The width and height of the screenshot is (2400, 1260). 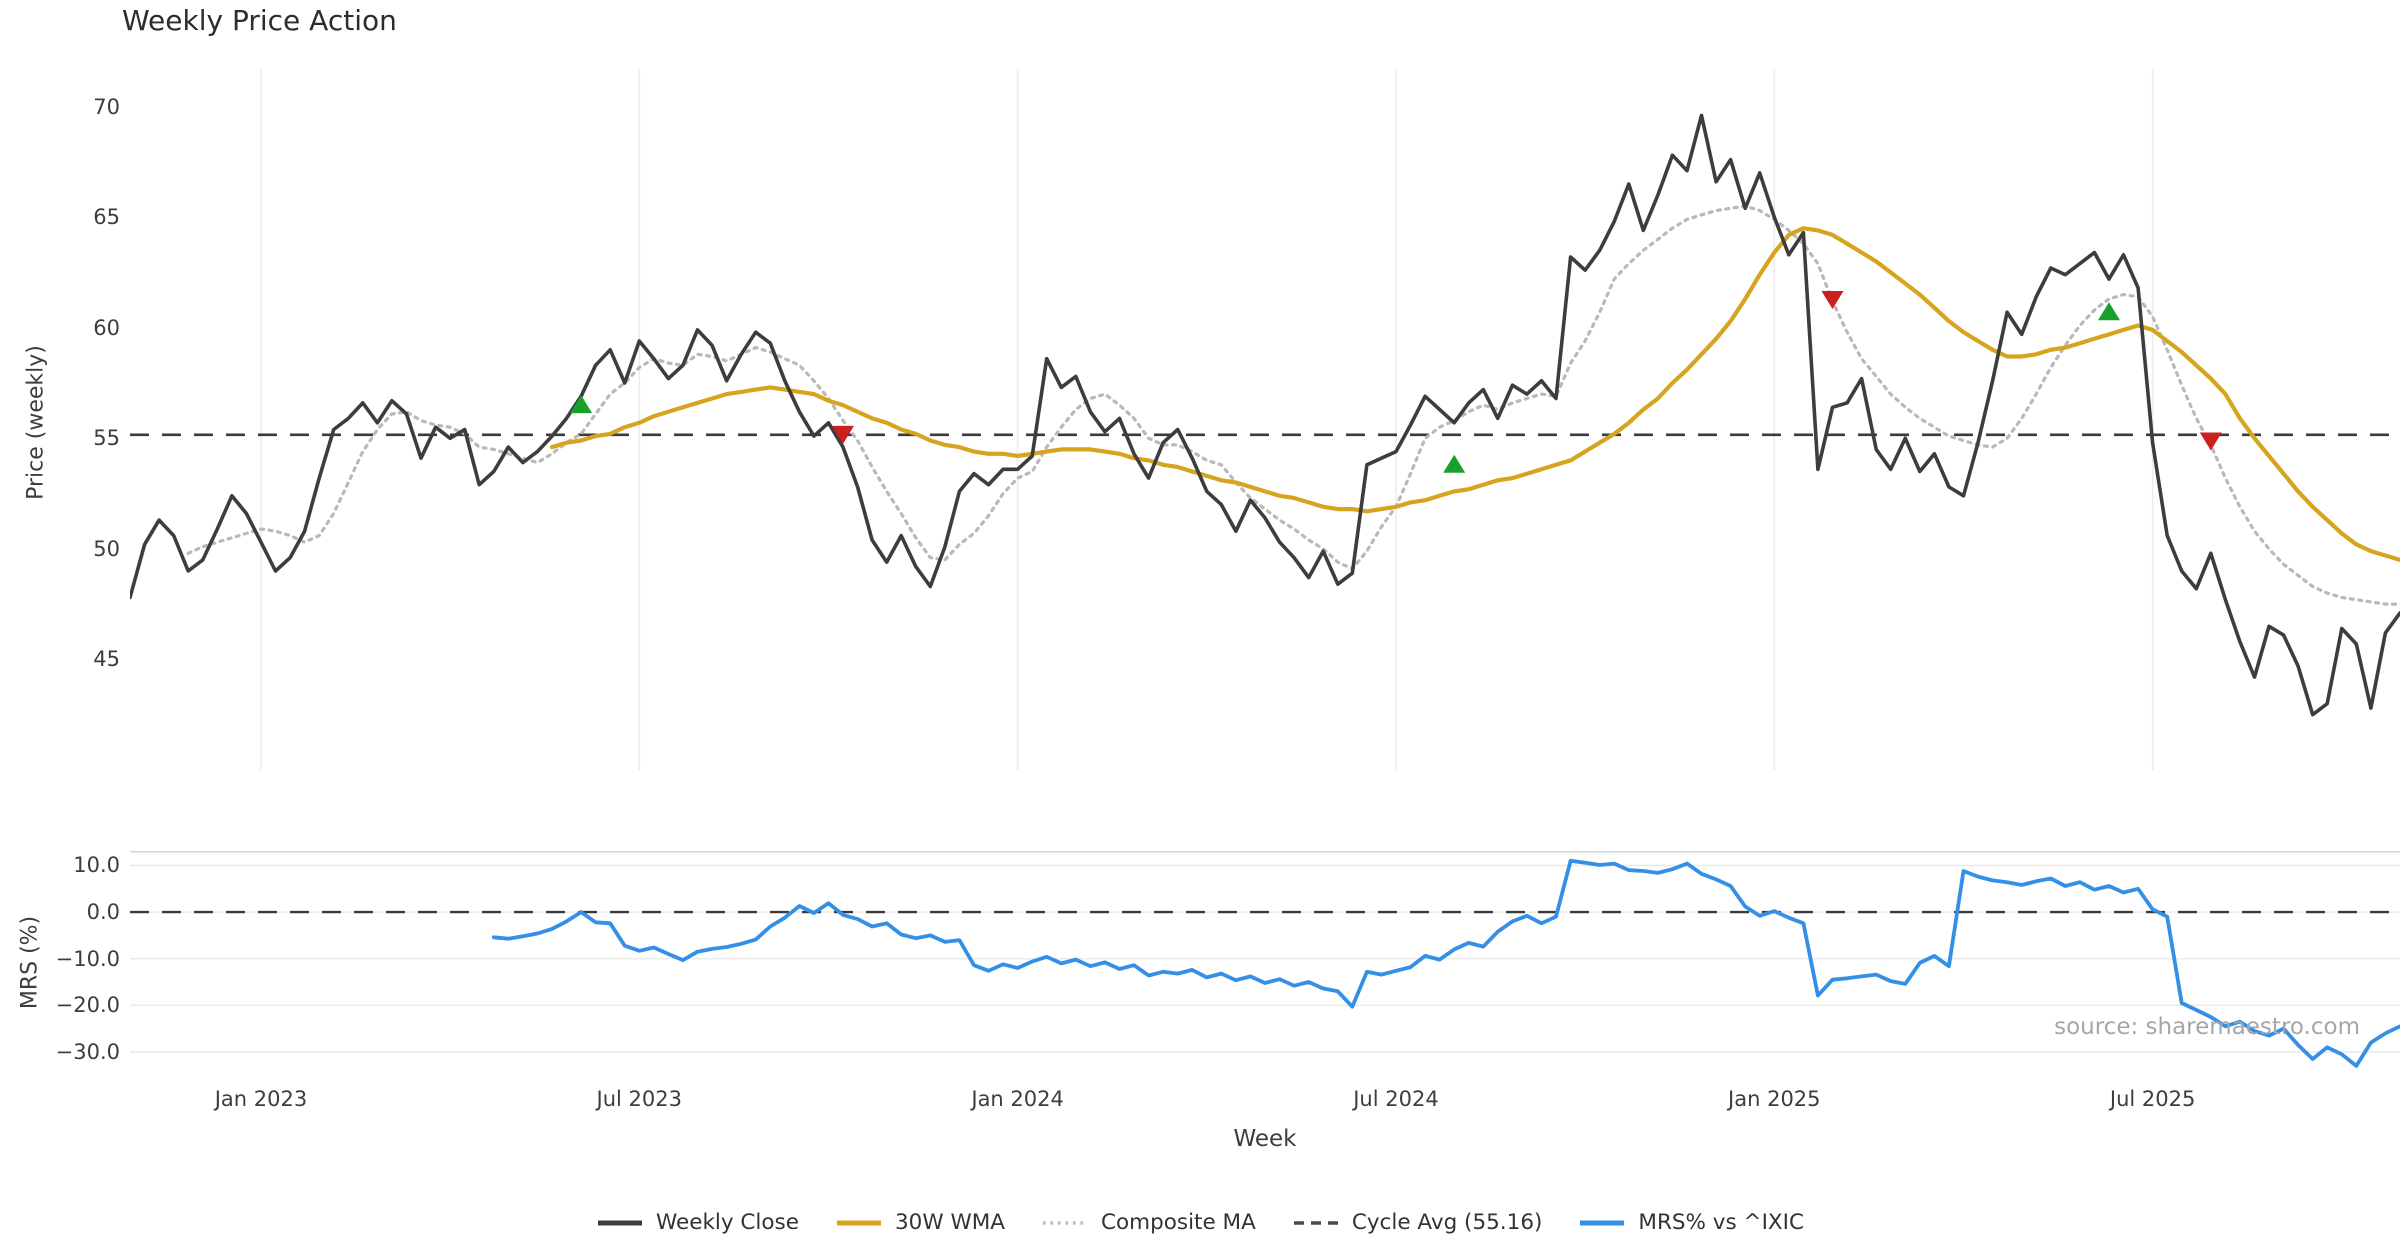 I want to click on mrs-y-tick-label: 0.0, so click(x=103, y=912).